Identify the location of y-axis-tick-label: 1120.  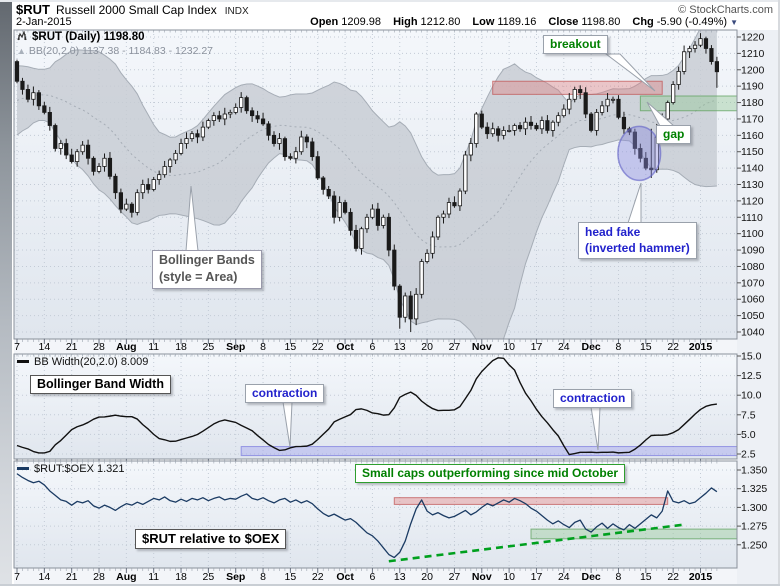
(752, 201).